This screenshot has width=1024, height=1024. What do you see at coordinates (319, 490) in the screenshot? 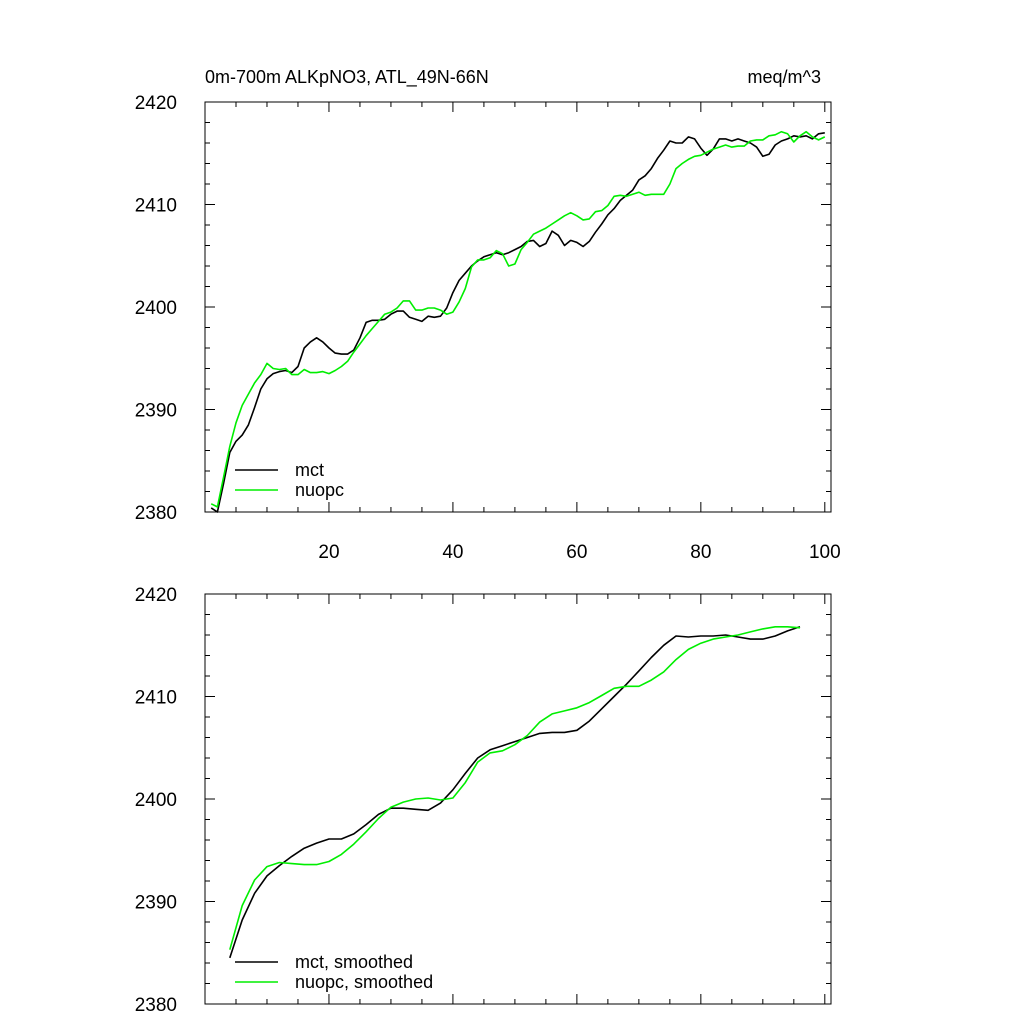
I see `legend-label: nuopc` at bounding box center [319, 490].